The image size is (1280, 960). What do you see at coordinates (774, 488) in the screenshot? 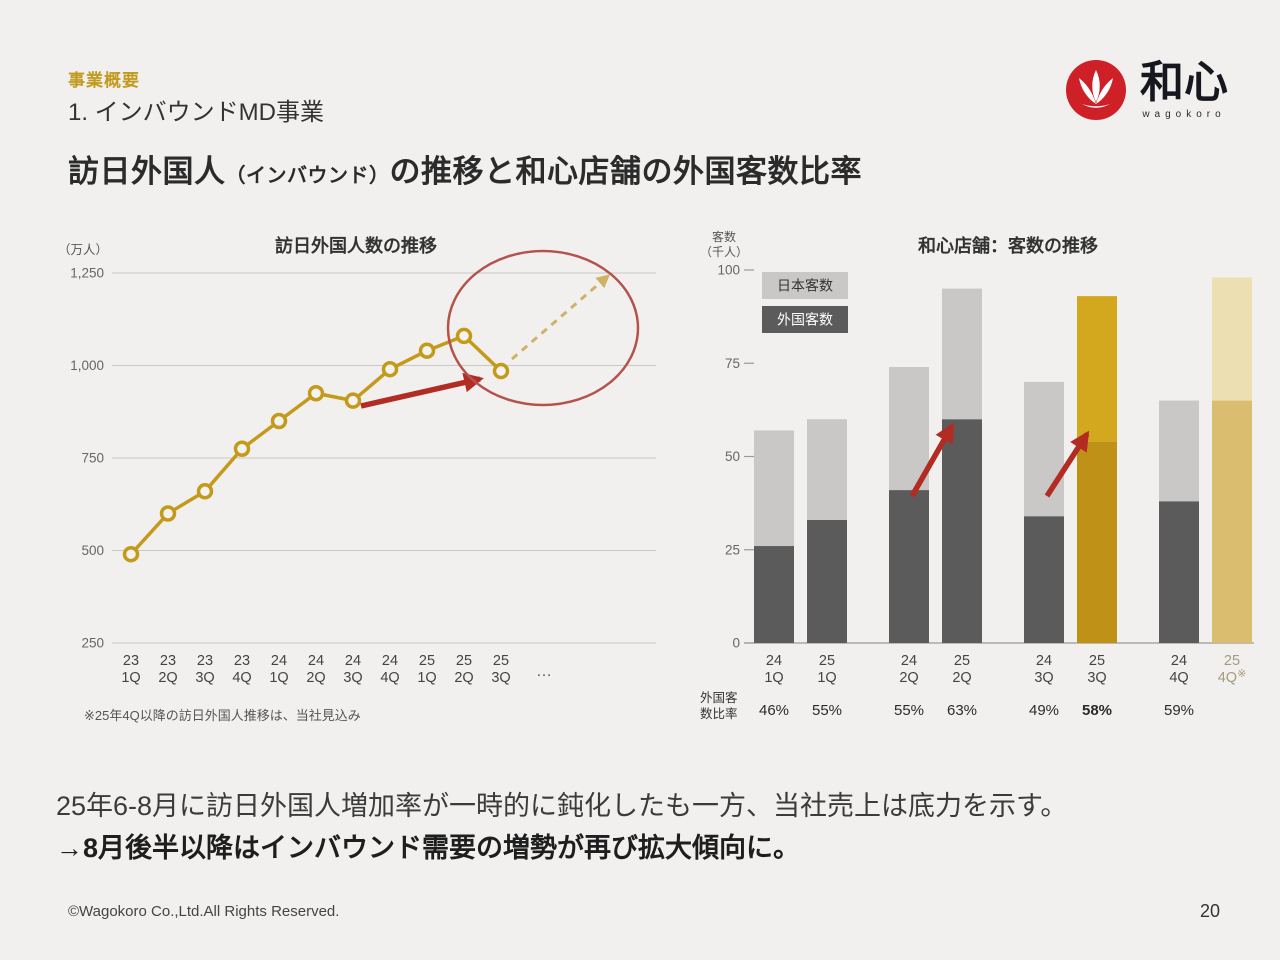
I see `bar-japan-241Q` at bounding box center [774, 488].